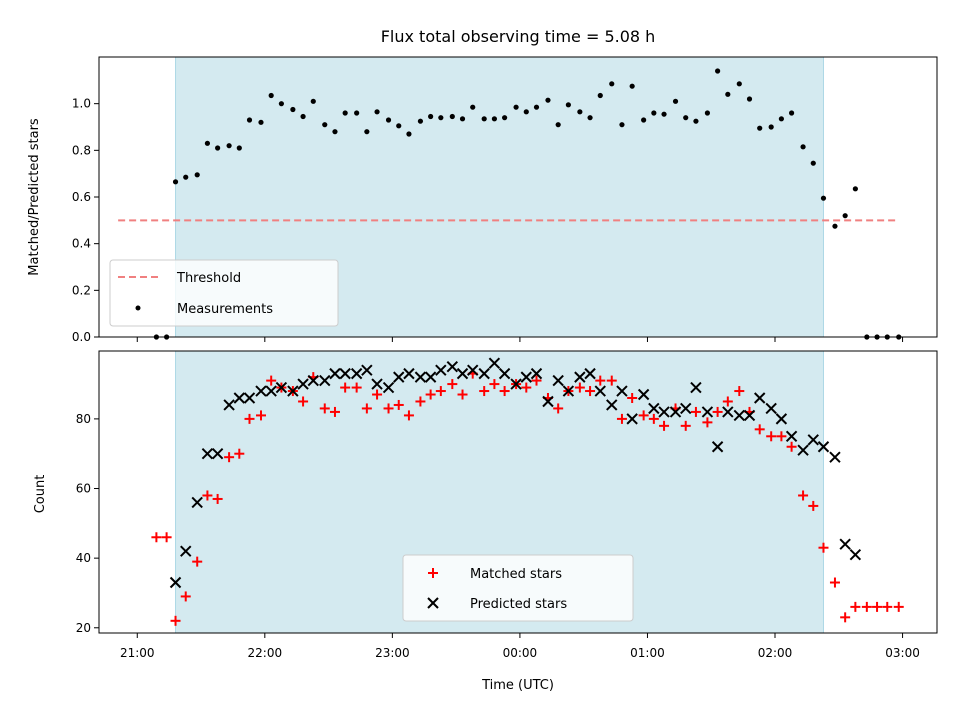 Image resolution: width=960 pixels, height=720 pixels. I want to click on threshold-legend-label: Threshold, so click(208, 278).